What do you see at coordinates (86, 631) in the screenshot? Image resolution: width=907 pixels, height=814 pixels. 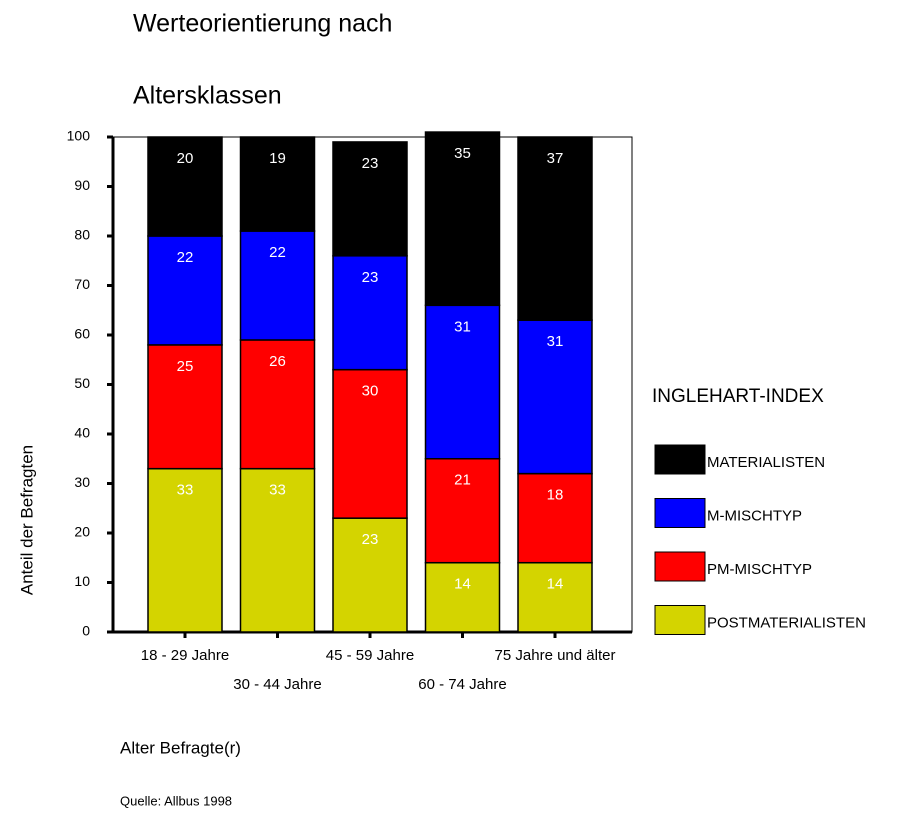 I see `y-tick-label: 0` at bounding box center [86, 631].